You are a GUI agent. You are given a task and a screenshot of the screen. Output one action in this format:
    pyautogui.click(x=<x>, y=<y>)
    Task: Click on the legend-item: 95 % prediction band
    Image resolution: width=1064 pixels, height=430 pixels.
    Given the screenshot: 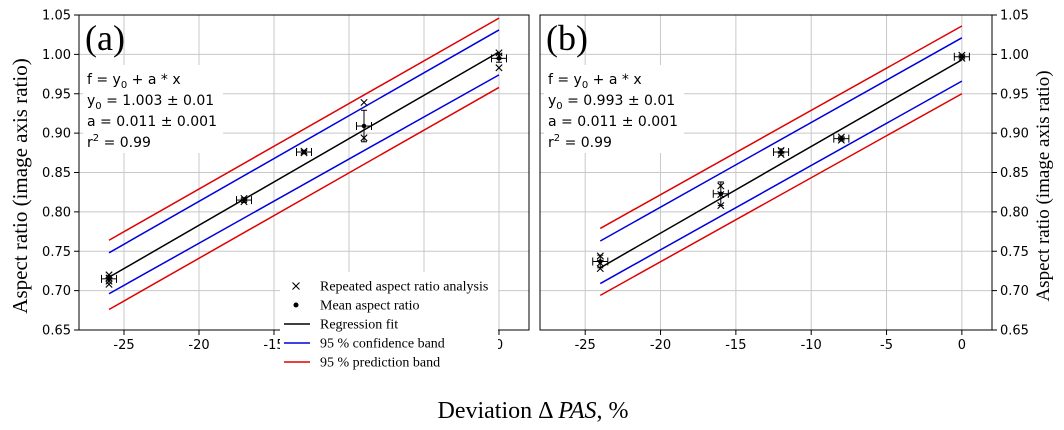 What is the action you would take?
    pyautogui.click(x=362, y=363)
    